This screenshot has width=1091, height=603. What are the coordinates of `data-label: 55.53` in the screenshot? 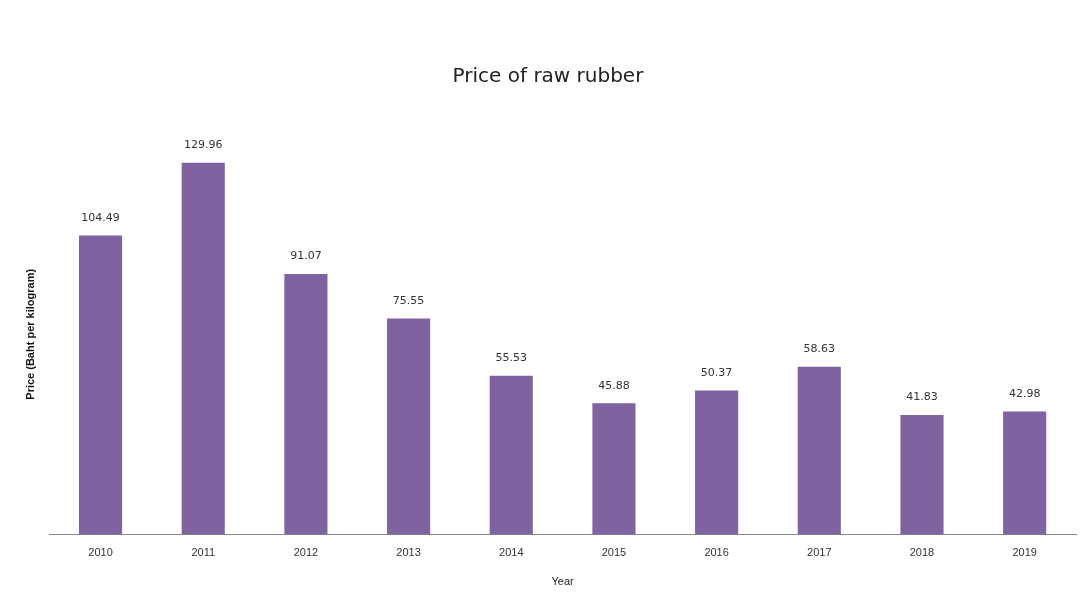 It's located at (511, 358).